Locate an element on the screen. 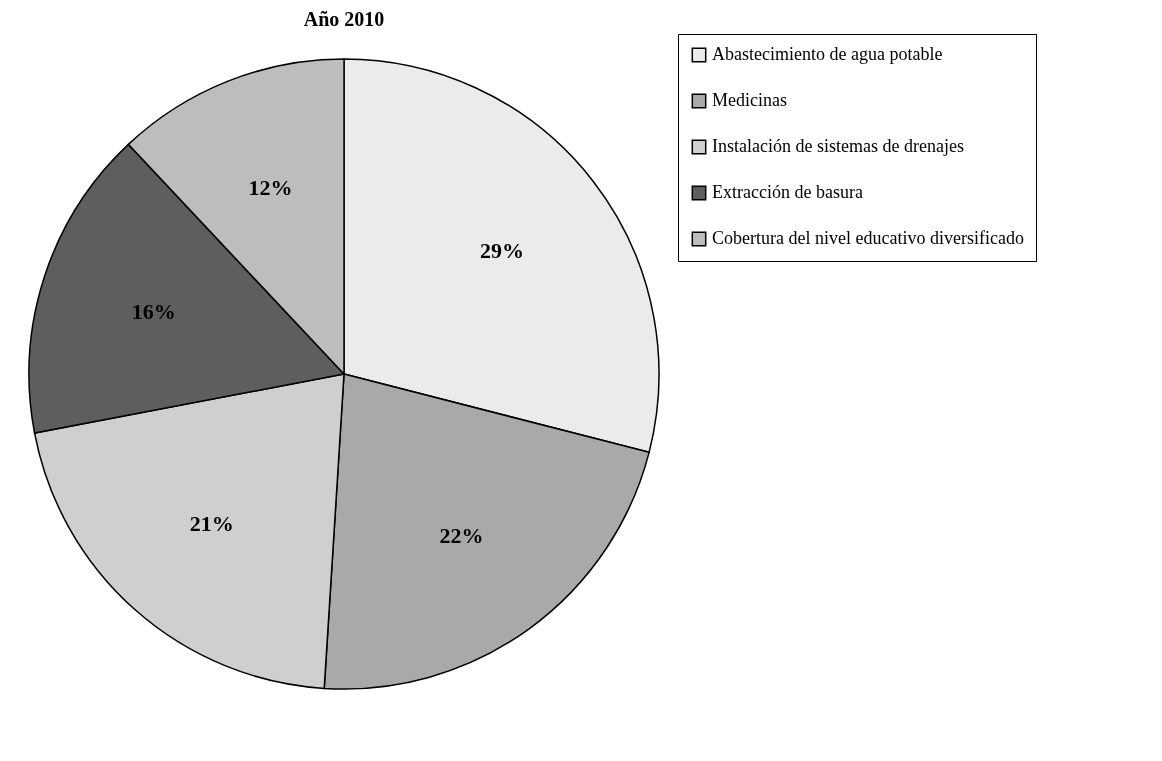 The height and width of the screenshot is (761, 1162). chart-title: Año 2010 is located at coordinates (344, 18).